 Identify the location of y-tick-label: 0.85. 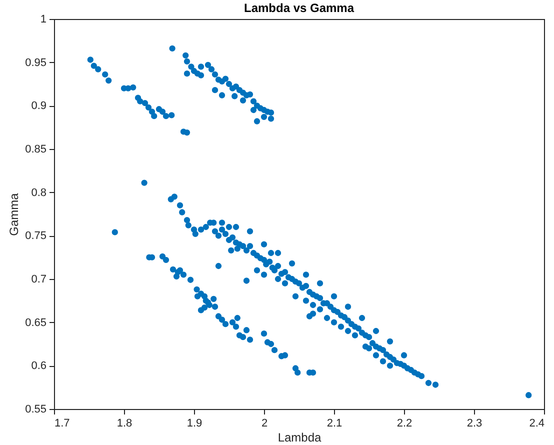
(35, 150).